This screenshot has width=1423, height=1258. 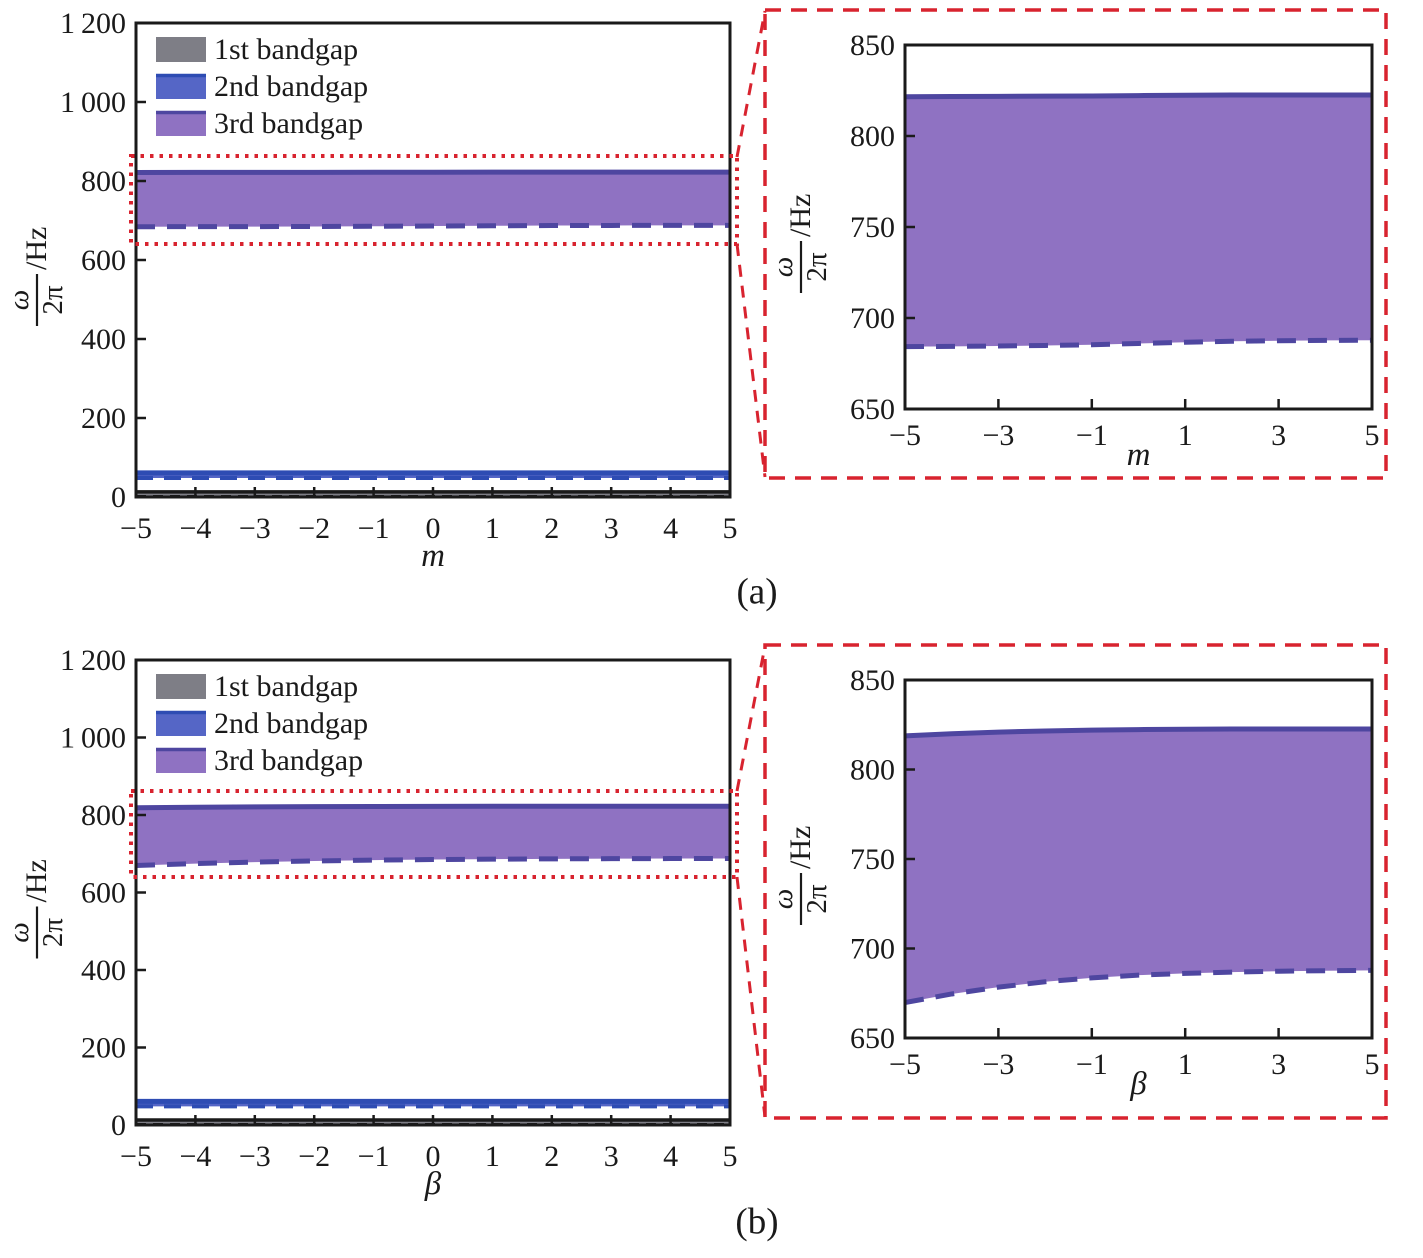 I want to click on legend-label-1st-bandgap: 1st bandgap, so click(x=286, y=49).